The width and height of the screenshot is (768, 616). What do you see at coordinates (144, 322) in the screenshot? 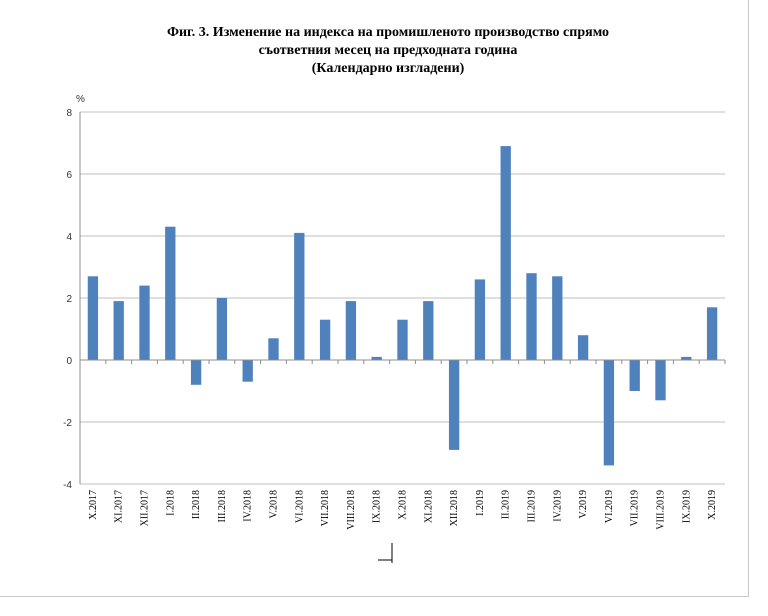
I see `bar-XII.2017` at bounding box center [144, 322].